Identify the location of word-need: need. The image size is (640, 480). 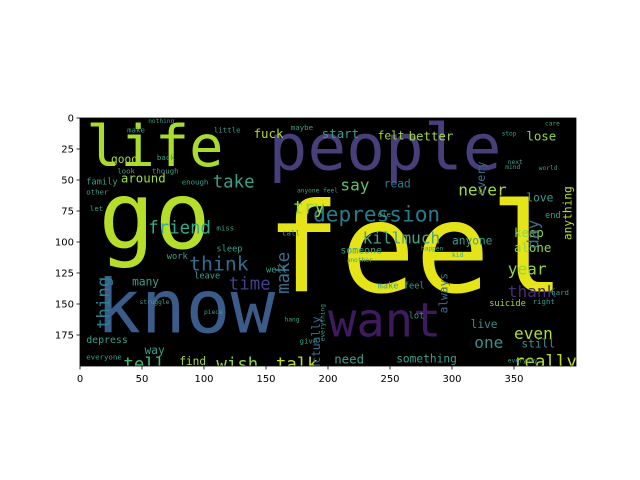
(349, 359).